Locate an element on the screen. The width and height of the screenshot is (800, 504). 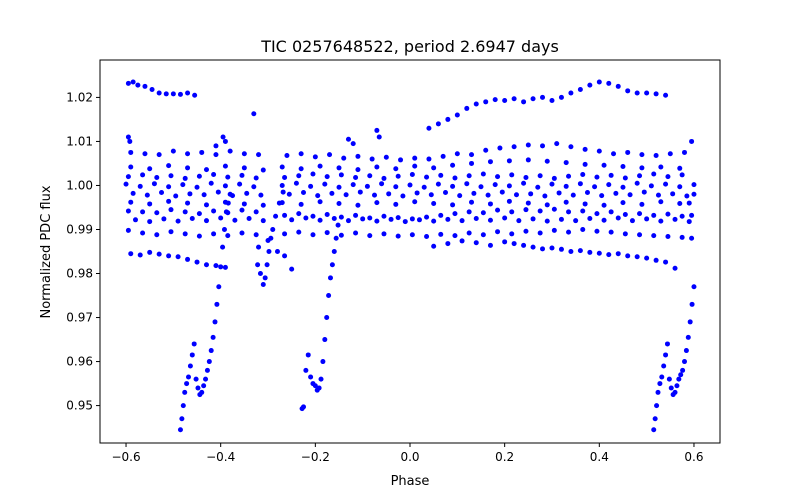
y-tick-label: 1.00 is located at coordinates (79, 185).